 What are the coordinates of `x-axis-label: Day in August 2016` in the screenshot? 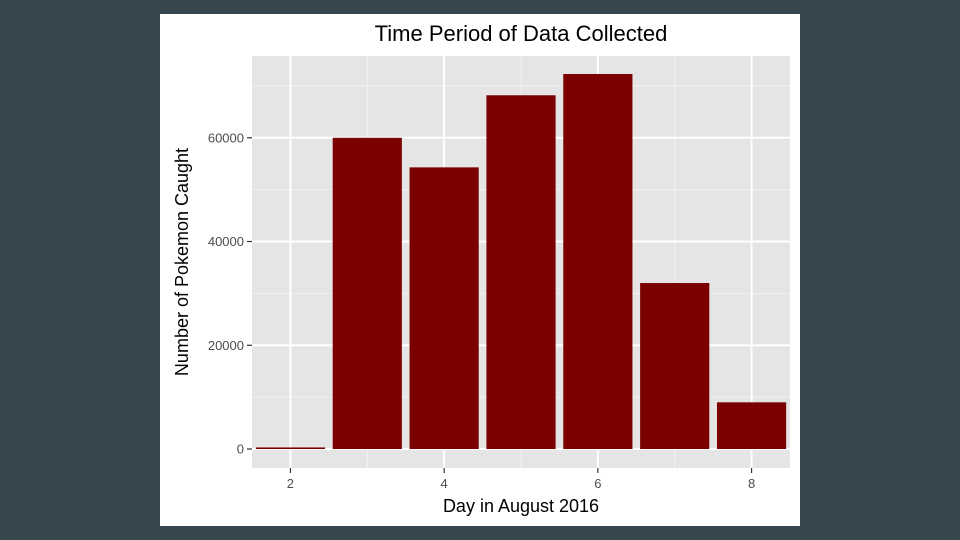 It's located at (521, 506).